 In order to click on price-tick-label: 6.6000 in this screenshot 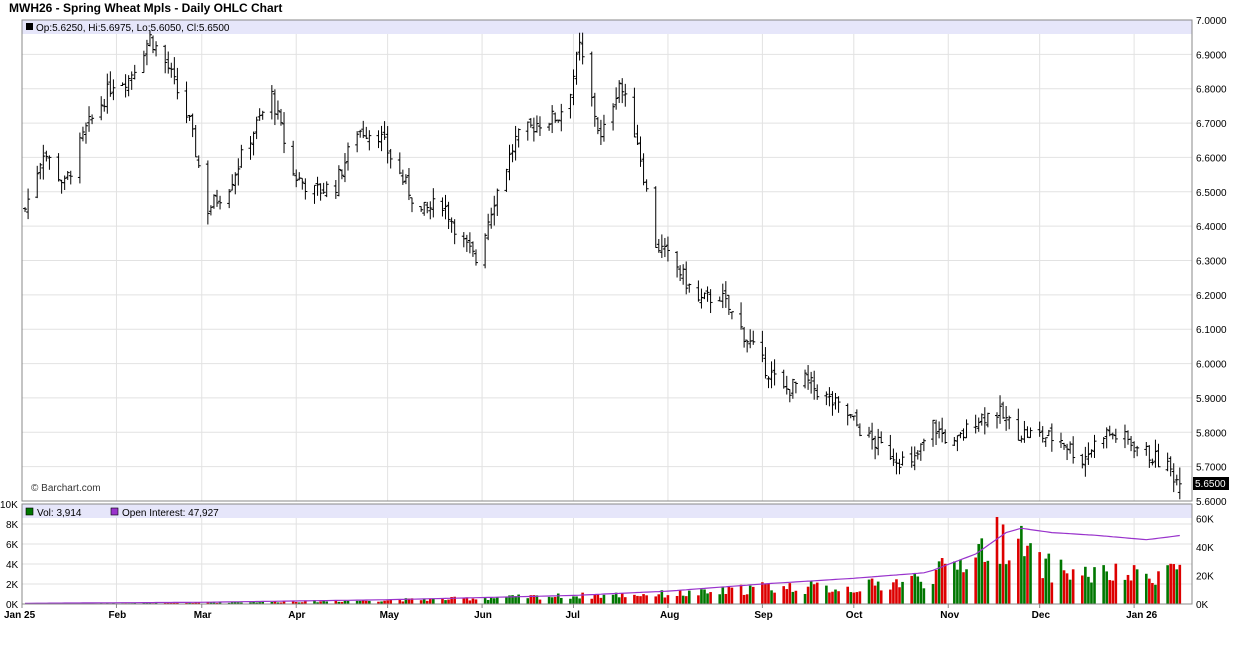, I will do `click(1211, 158)`.